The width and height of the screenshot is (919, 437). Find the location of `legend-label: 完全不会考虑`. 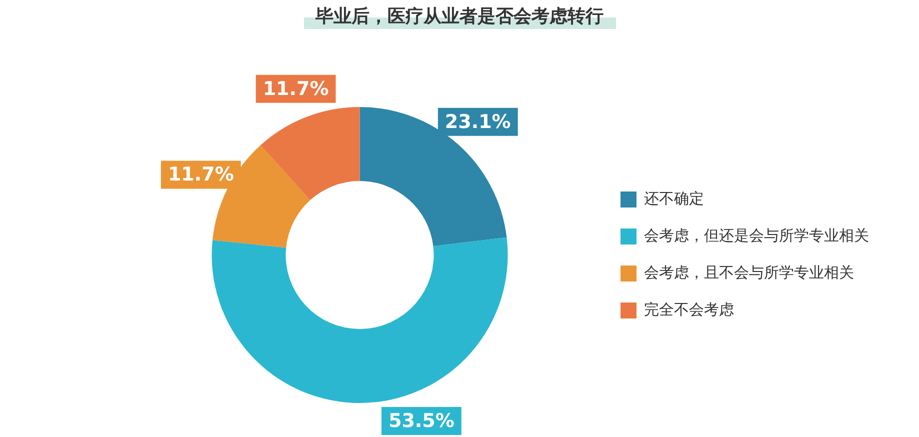

legend-label: 完全不会考虑 is located at coordinates (689, 309).